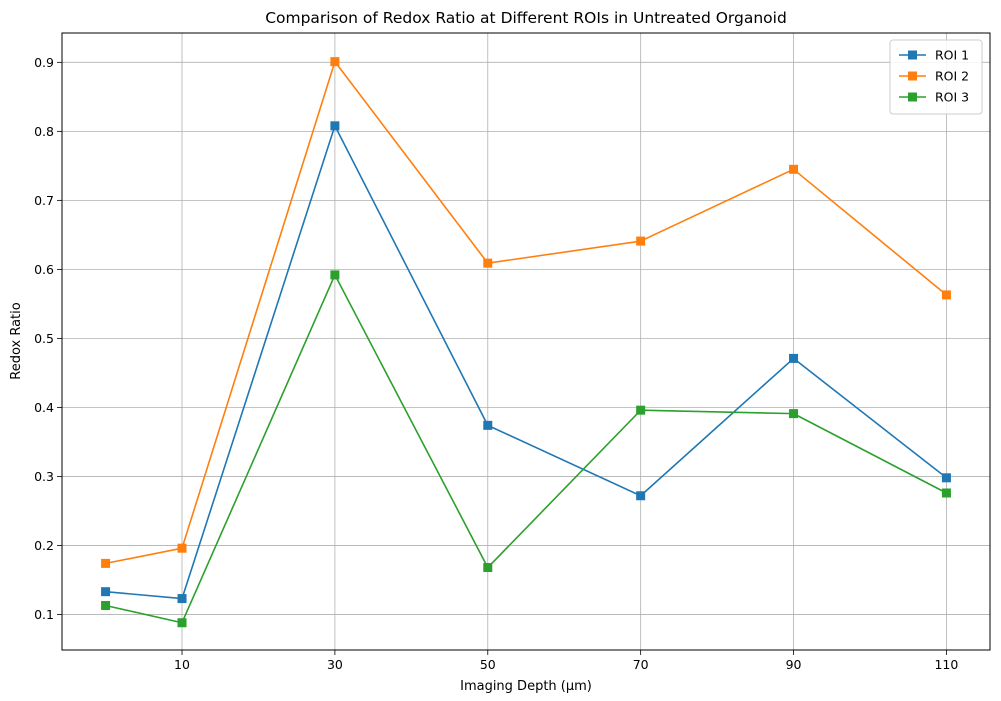  I want to click on x-tick-label: 10, so click(182, 664).